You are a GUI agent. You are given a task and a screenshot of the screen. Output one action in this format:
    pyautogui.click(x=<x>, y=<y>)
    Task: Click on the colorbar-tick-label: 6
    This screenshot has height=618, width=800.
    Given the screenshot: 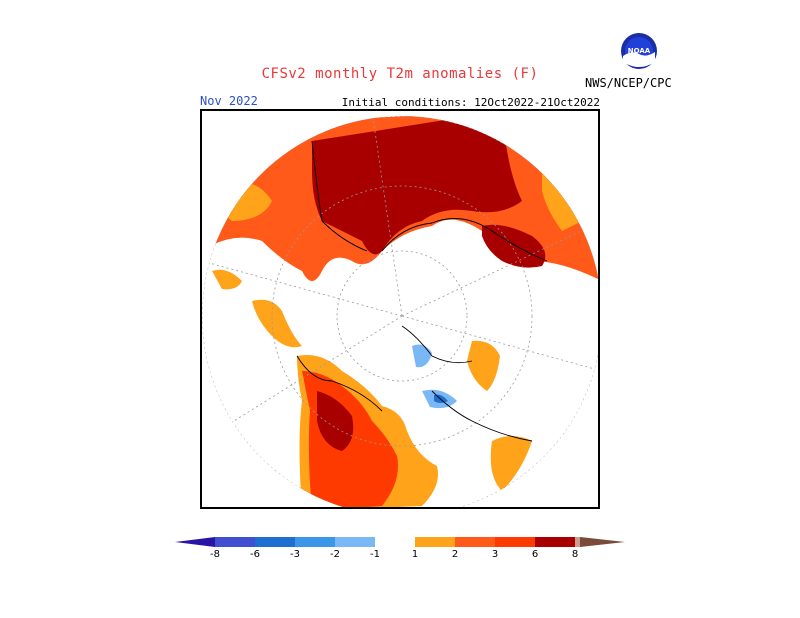 What is the action you would take?
    pyautogui.click(x=535, y=554)
    